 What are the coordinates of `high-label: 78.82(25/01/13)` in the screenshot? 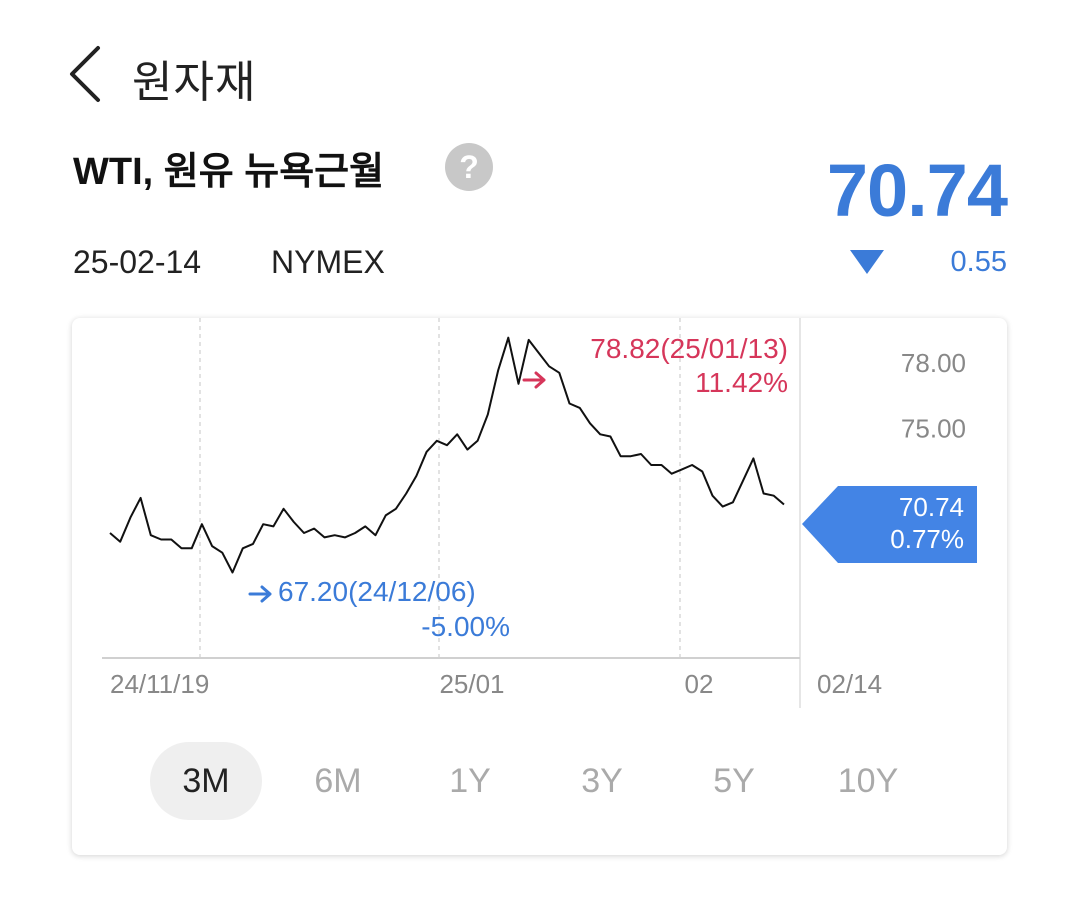 It's located at (689, 348).